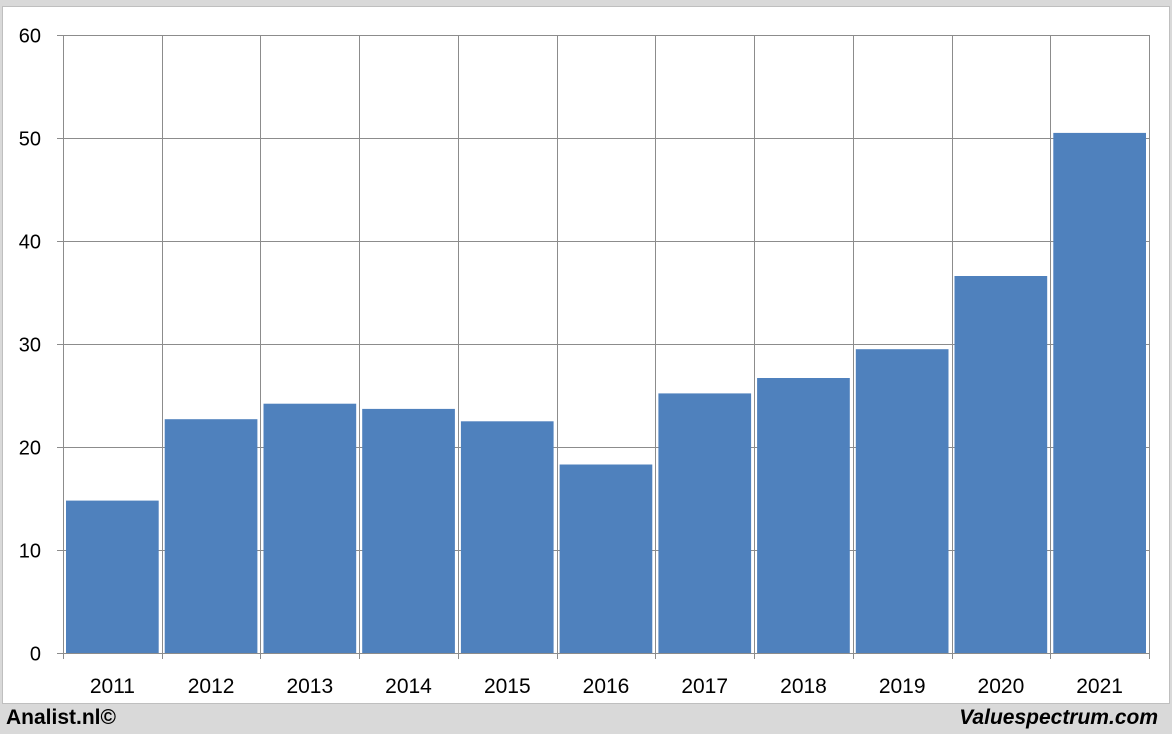  What do you see at coordinates (1001, 464) in the screenshot?
I see `bar-2020` at bounding box center [1001, 464].